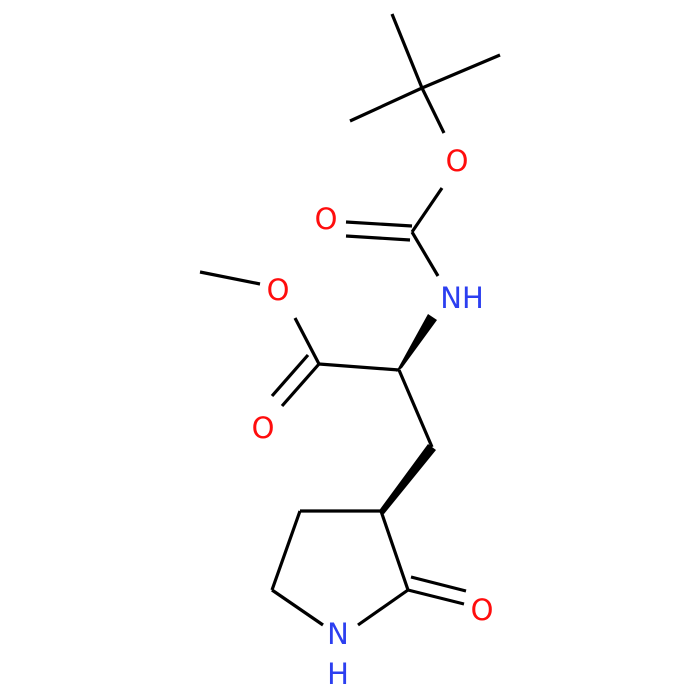 This screenshot has height=700, width=700. What do you see at coordinates (338, 674) in the screenshot?
I see `atom-label: H` at bounding box center [338, 674].